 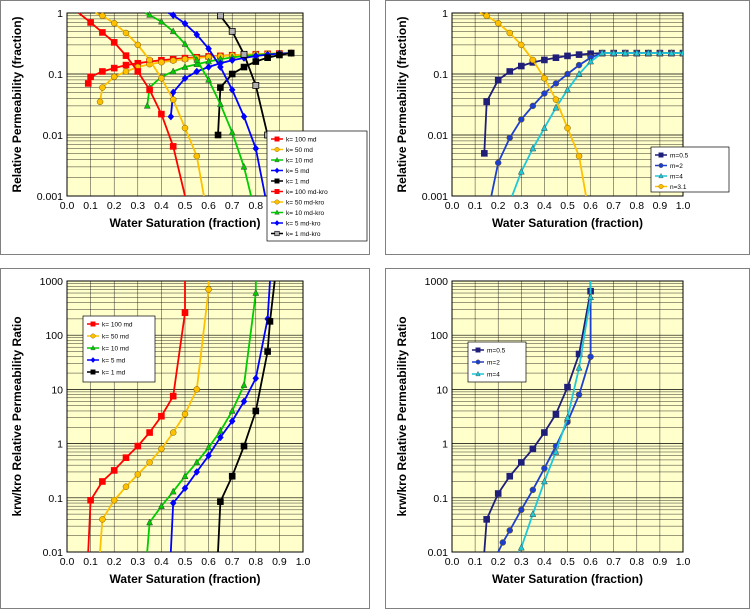 What do you see at coordinates (660, 206) in the screenshot?
I see `x-tick-label: 0.9` at bounding box center [660, 206].